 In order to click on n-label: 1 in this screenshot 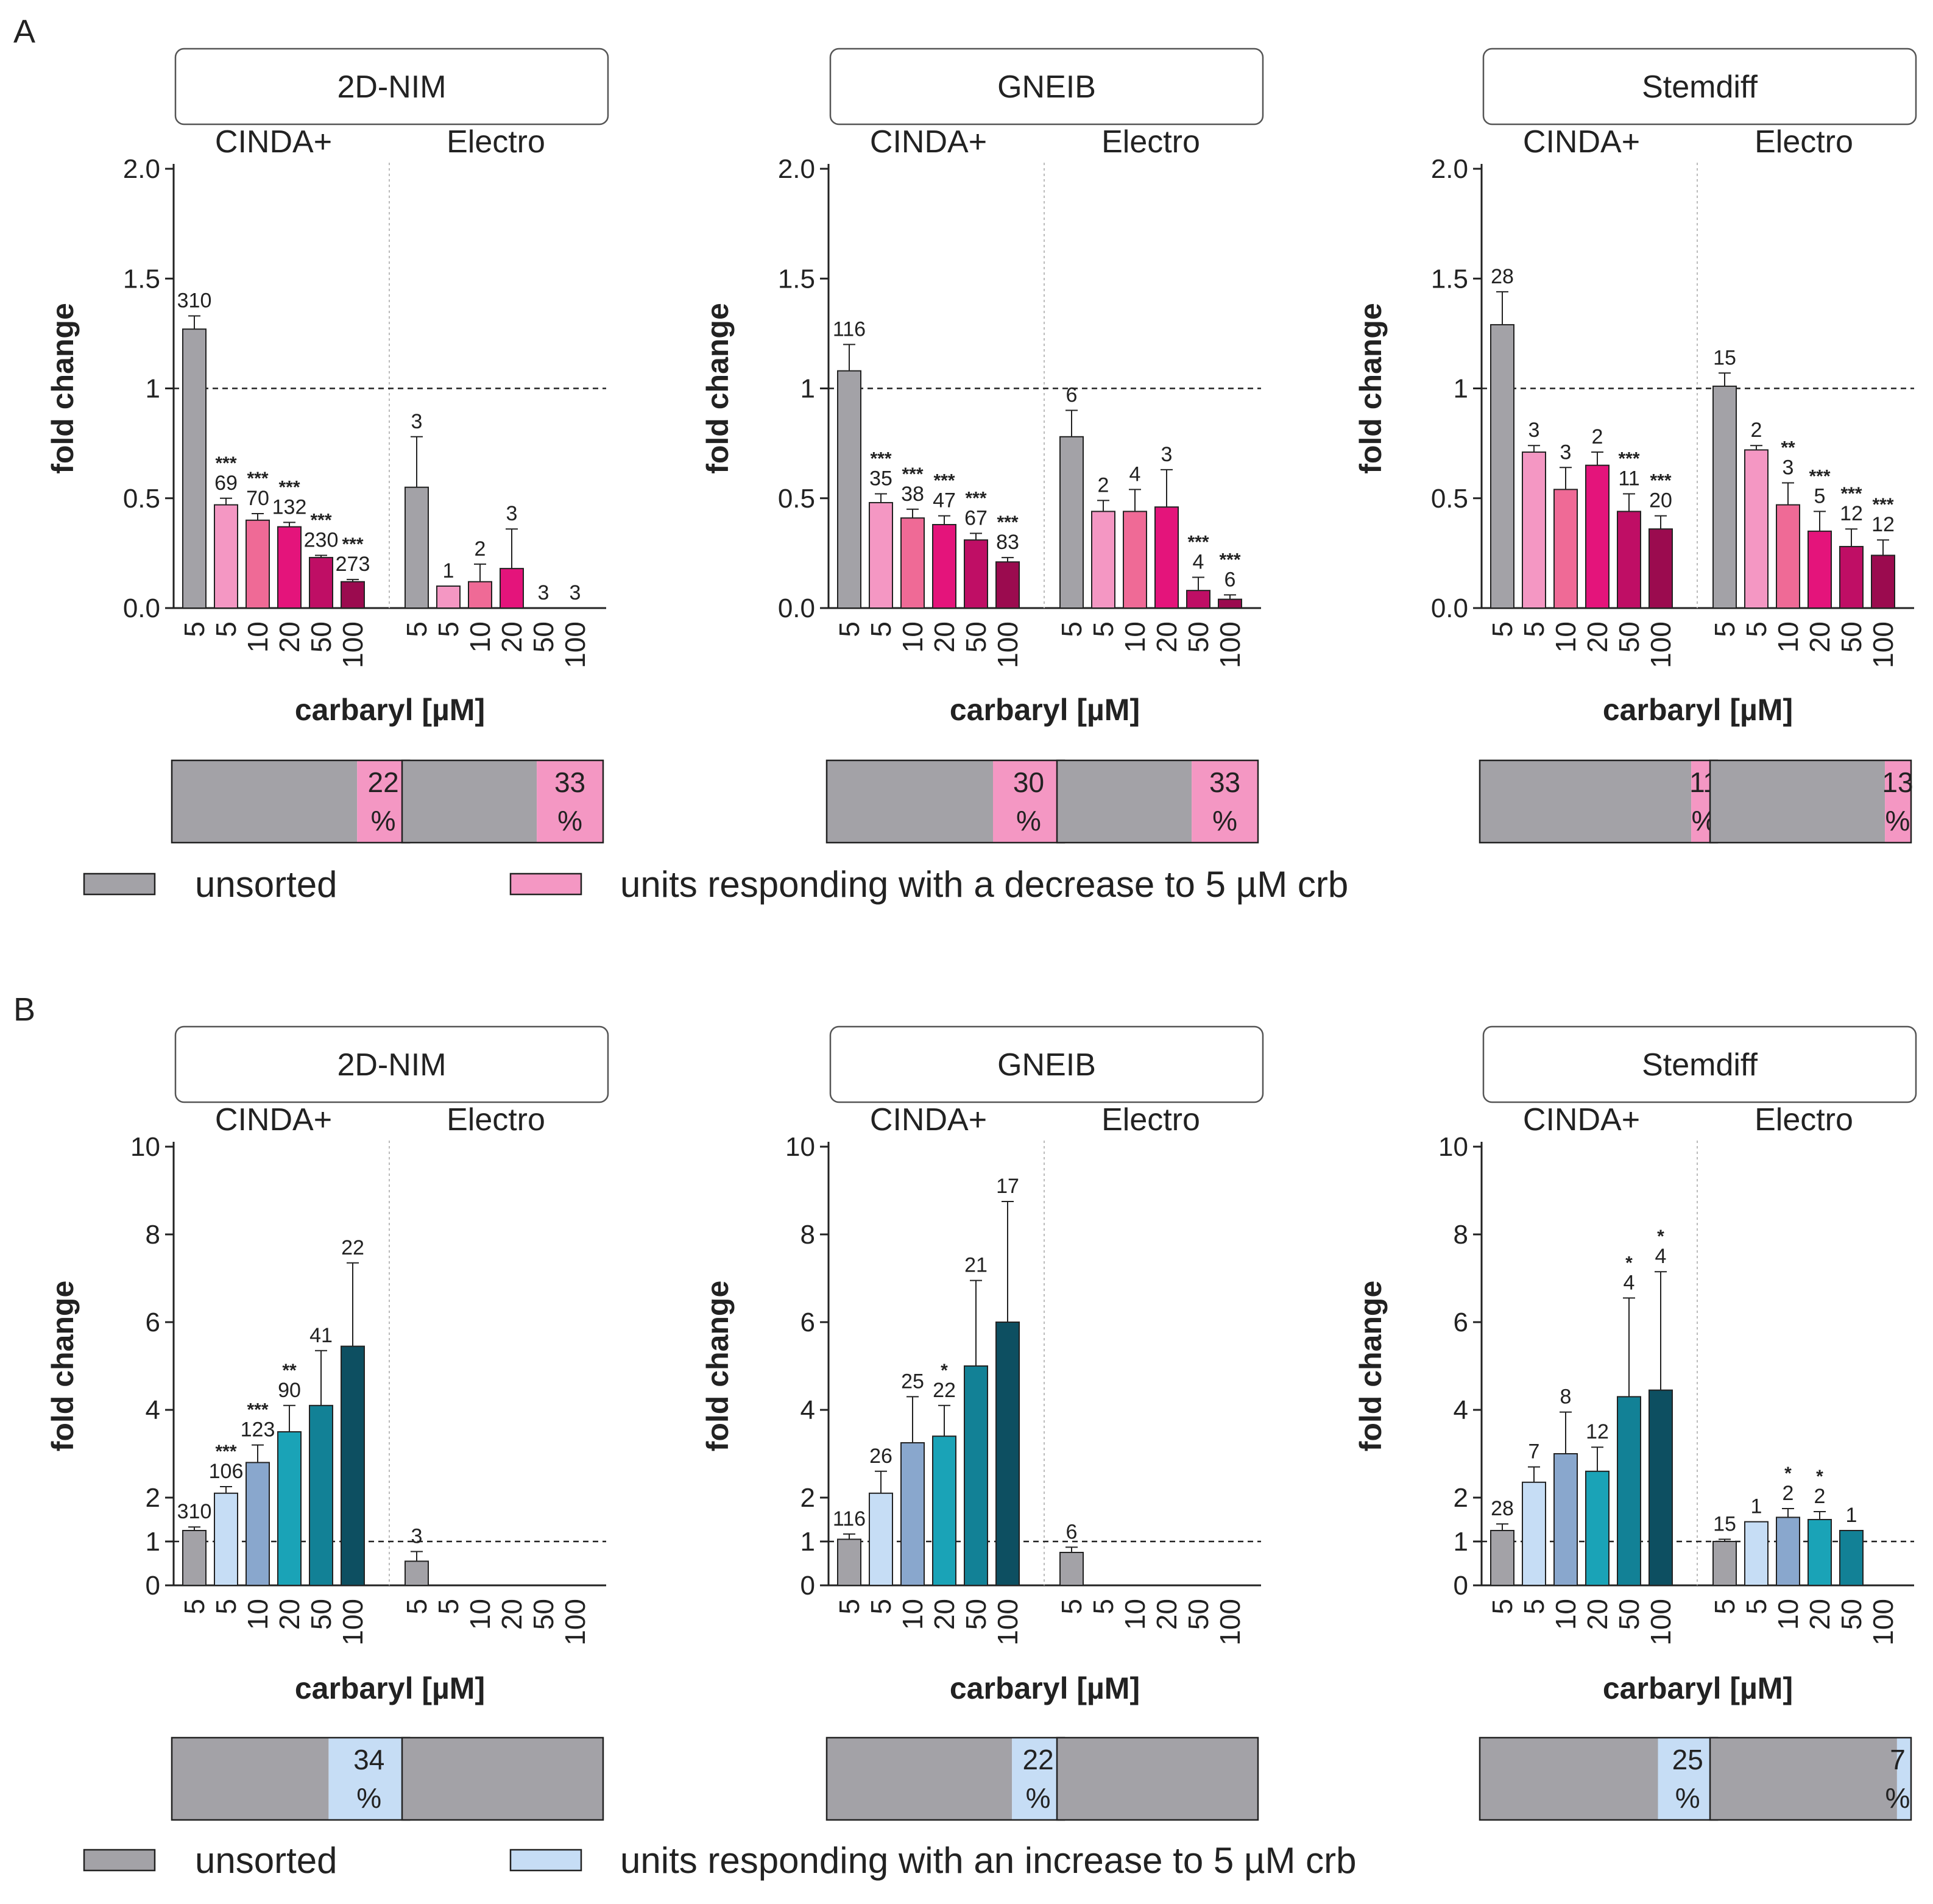, I will do `click(1756, 1507)`.